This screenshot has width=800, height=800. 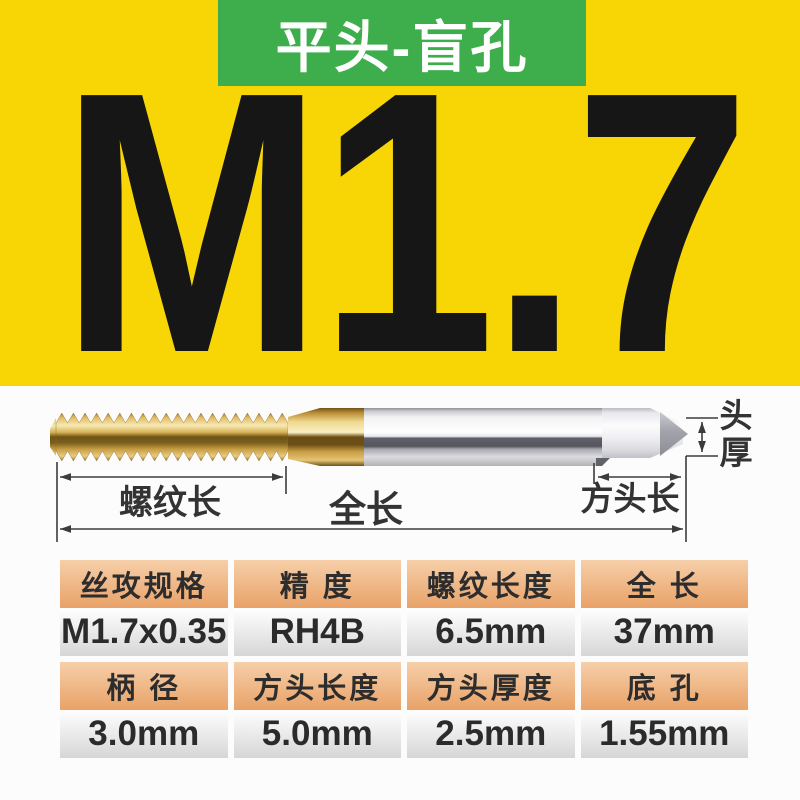 What do you see at coordinates (317, 686) in the screenshot?
I see `spec-header: 方头长度` at bounding box center [317, 686].